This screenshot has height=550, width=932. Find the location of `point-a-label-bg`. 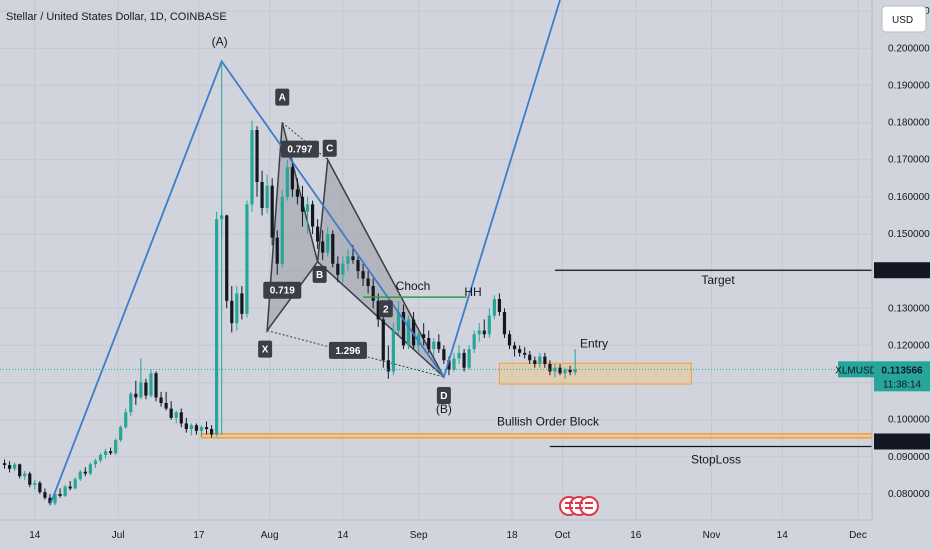

point-a-label-bg is located at coordinates (282, 97).